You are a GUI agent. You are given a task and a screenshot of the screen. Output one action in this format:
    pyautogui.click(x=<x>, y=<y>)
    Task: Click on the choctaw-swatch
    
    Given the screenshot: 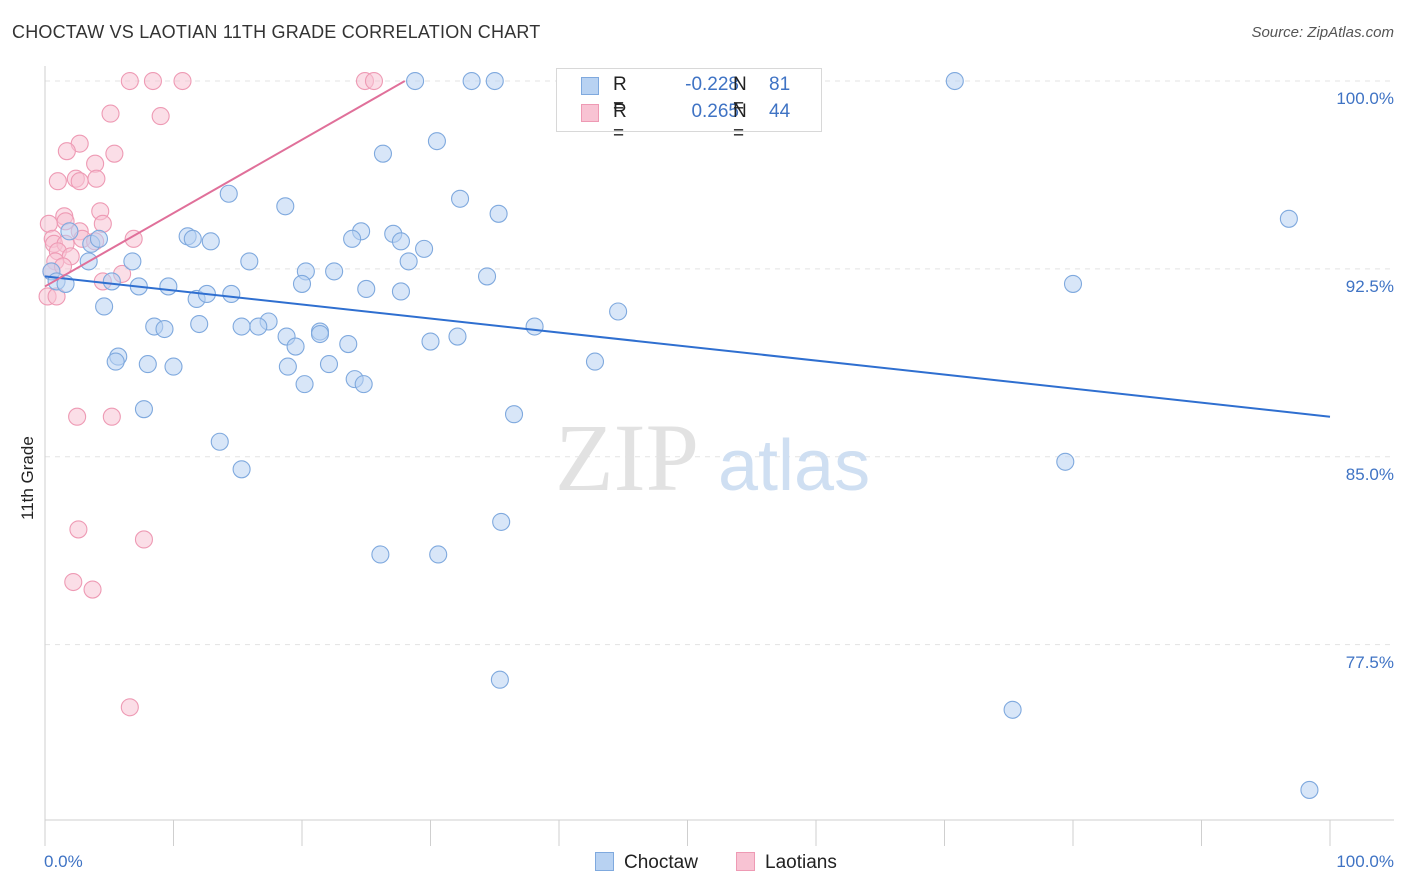 What is the action you would take?
    pyautogui.click(x=604, y=861)
    